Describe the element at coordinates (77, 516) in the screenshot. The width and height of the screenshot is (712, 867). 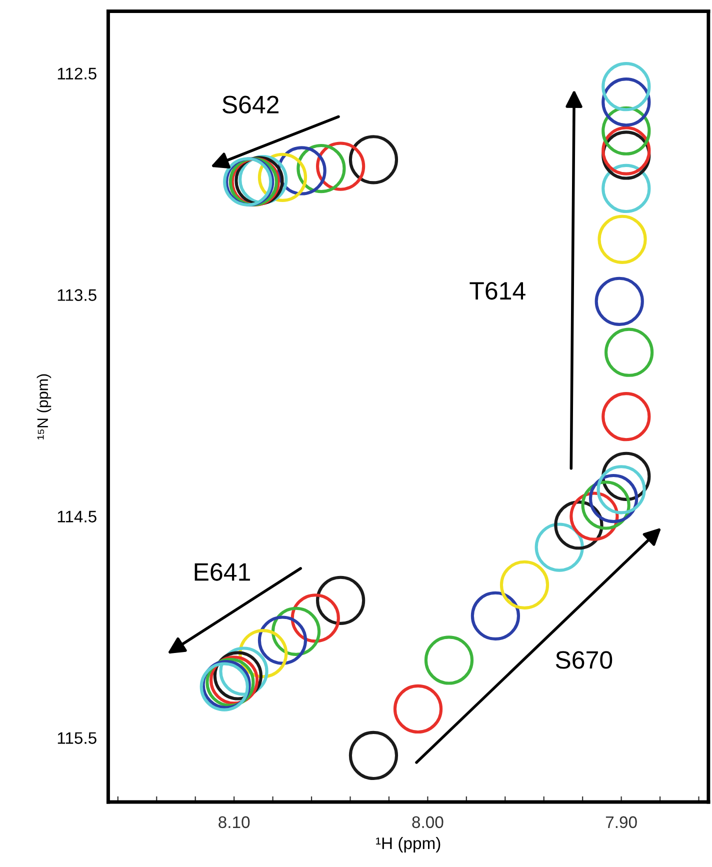
I see `y-tick-label: 114.5` at that location.